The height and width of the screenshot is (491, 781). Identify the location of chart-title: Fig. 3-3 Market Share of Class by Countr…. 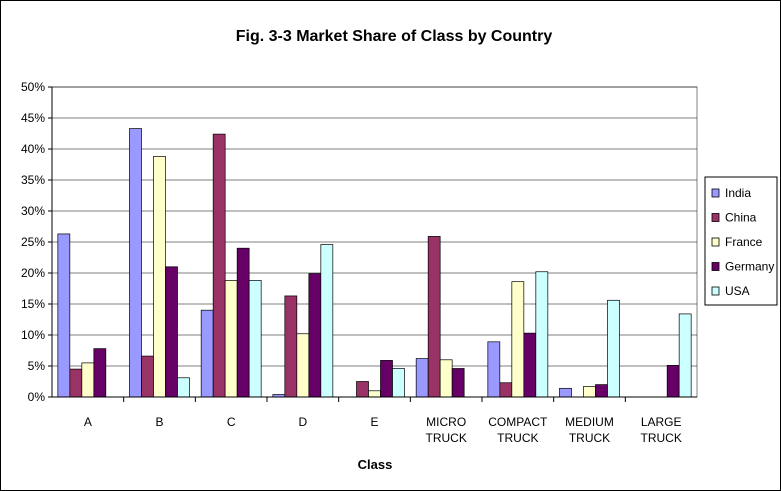
(394, 36).